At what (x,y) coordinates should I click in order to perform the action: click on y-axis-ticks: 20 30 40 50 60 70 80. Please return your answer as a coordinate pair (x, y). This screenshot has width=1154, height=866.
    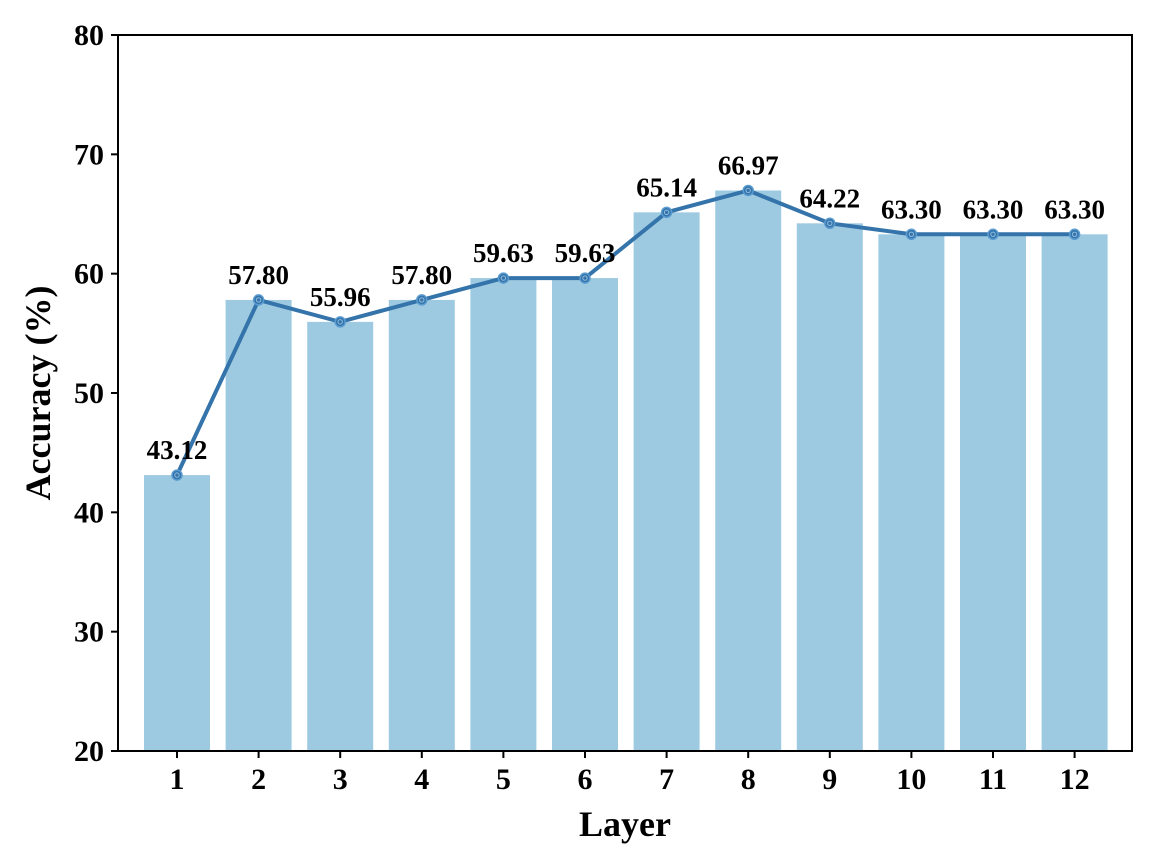
    Looking at the image, I should click on (96, 393).